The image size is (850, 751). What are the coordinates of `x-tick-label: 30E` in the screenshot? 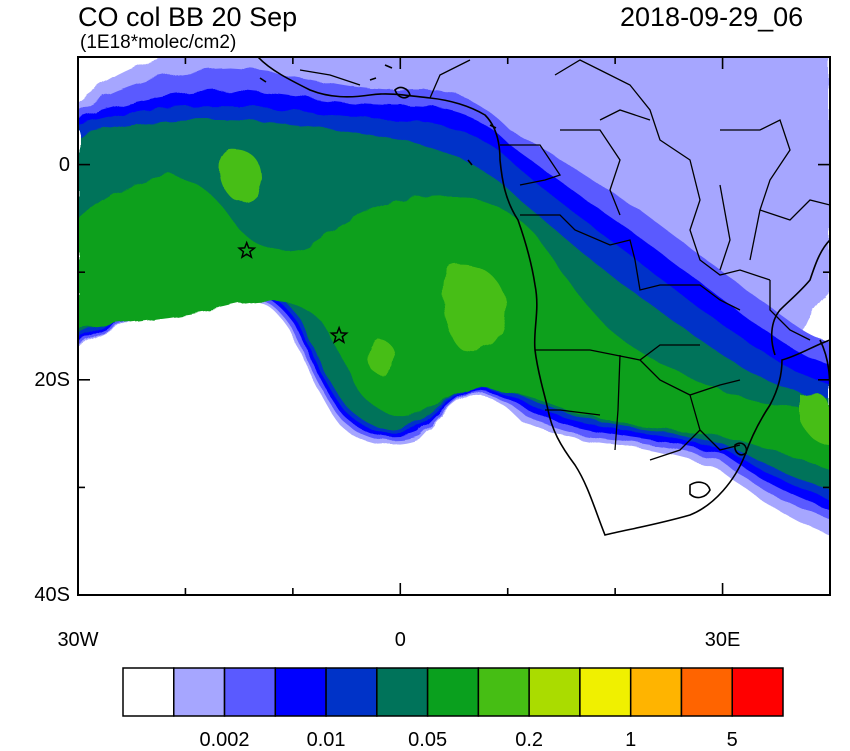 It's located at (722, 640).